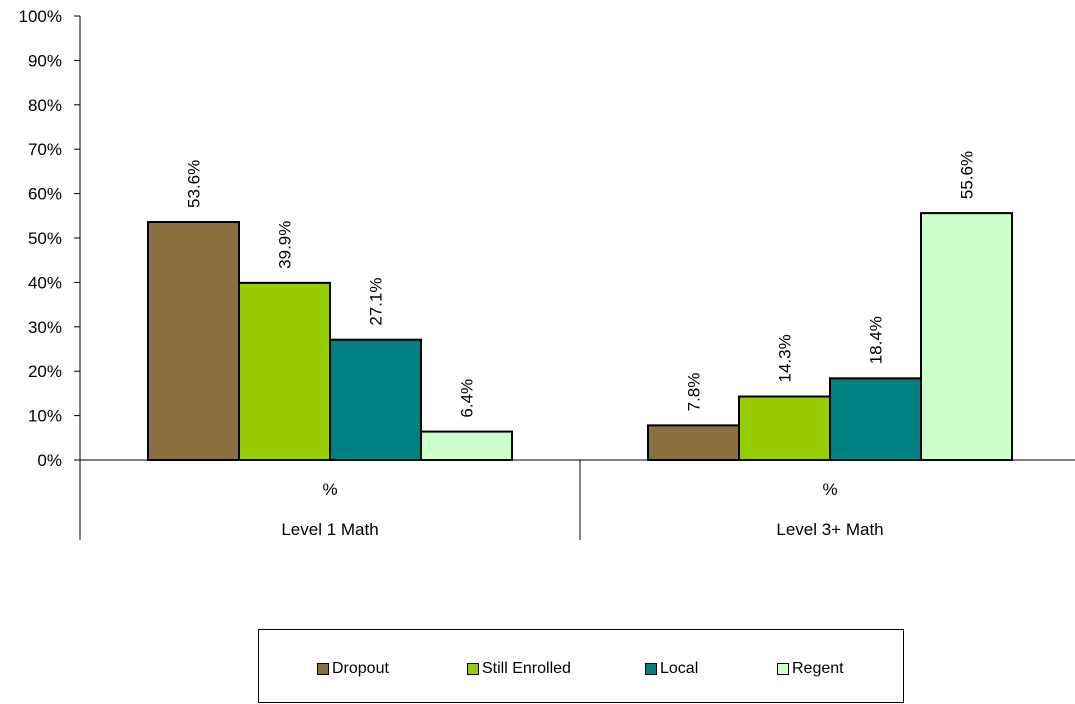  I want to click on legend: Dropout Still Enrolled Local Regent, so click(581, 666).